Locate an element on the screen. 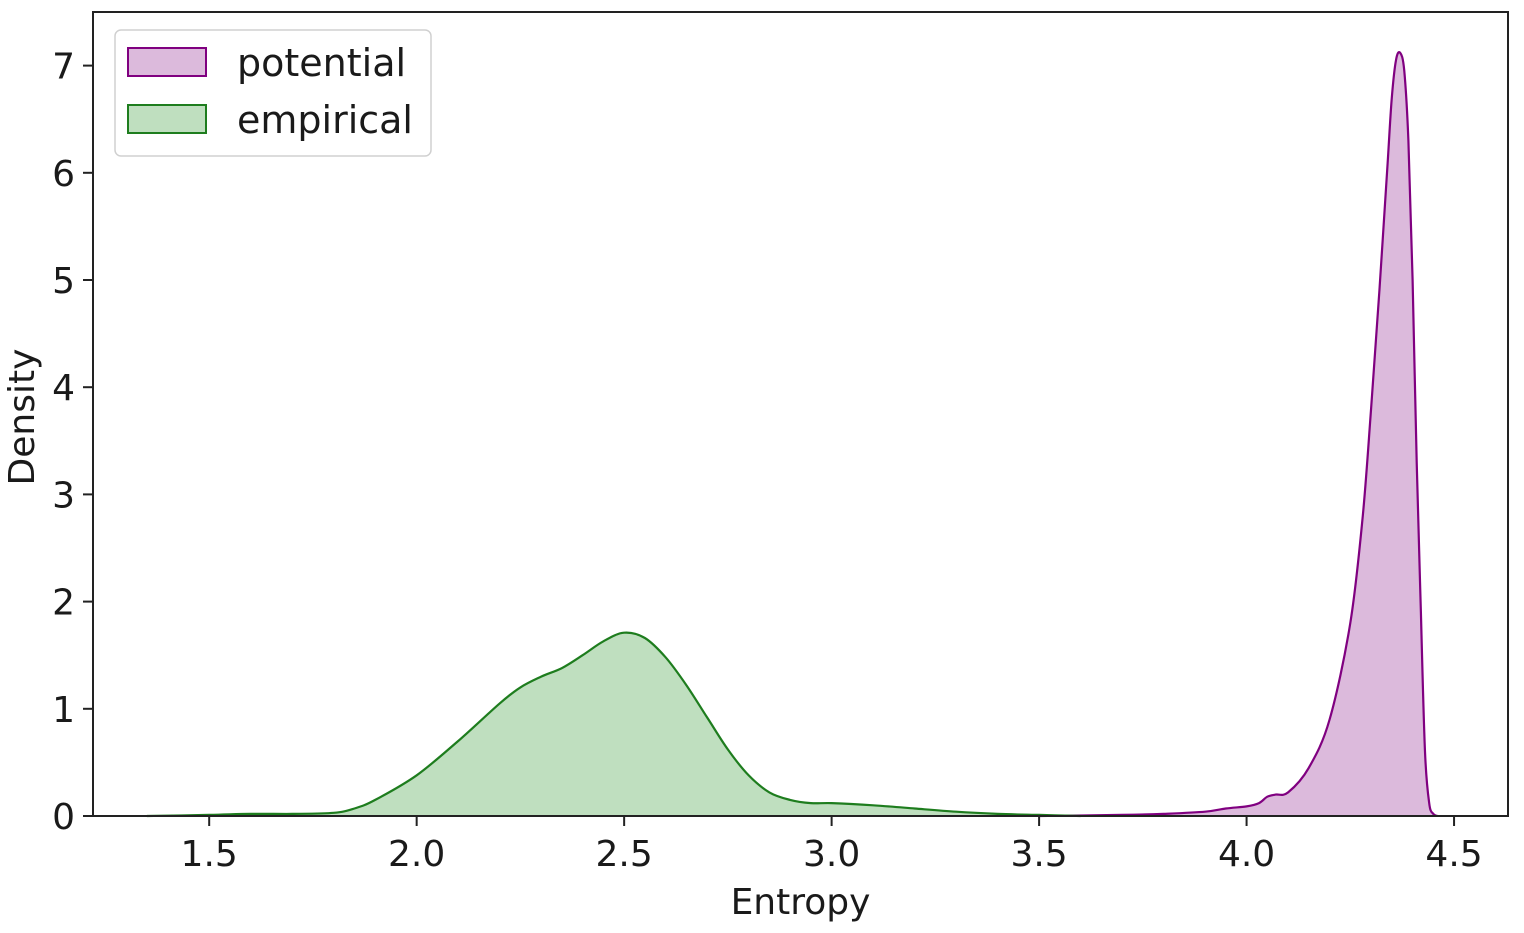  y-axis: 0 1 2 3 4 5 6 7 is located at coordinates (72, 442).